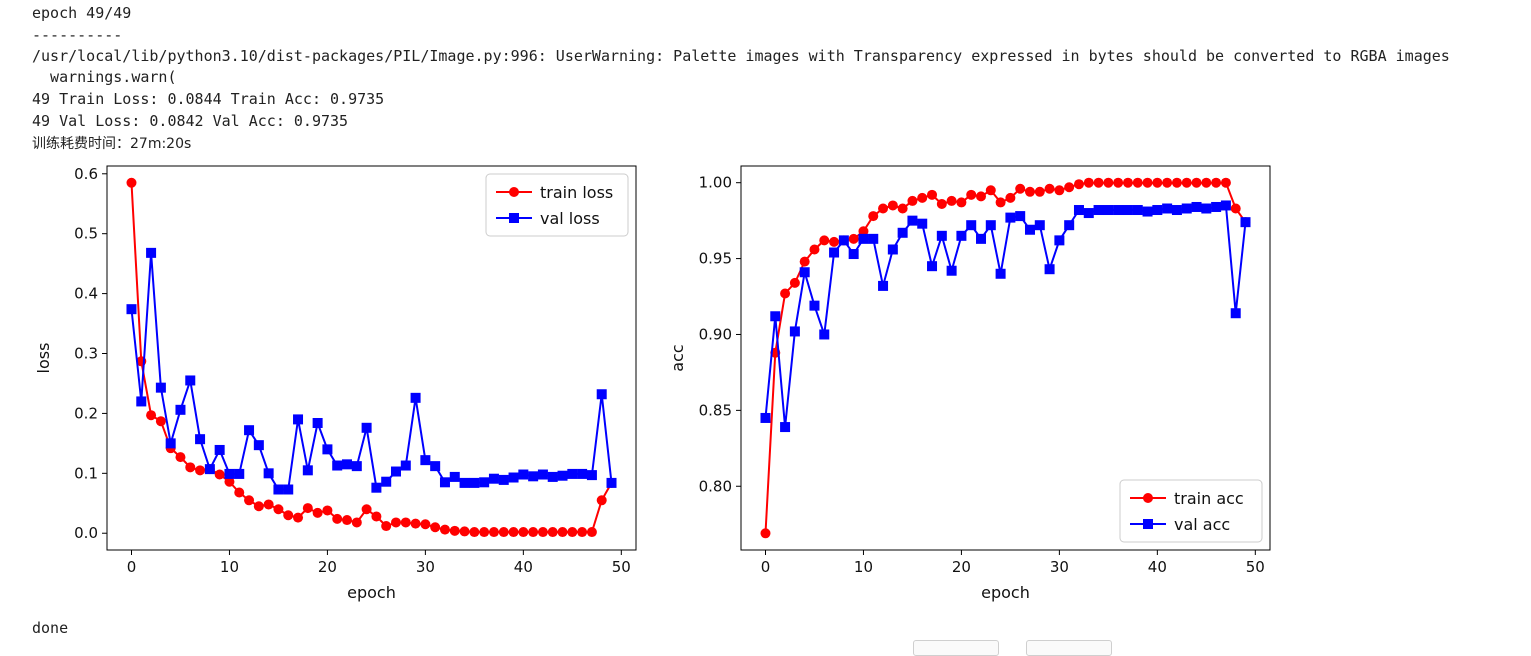 The image size is (1531, 656). I want to click on output-line-done: done, so click(50, 628).